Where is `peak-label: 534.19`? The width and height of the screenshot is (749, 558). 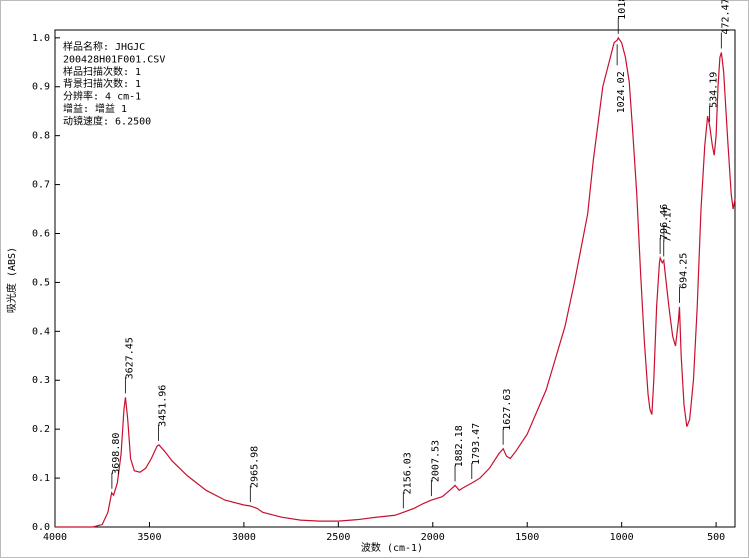 peak-label: 534.19 is located at coordinates (714, 90).